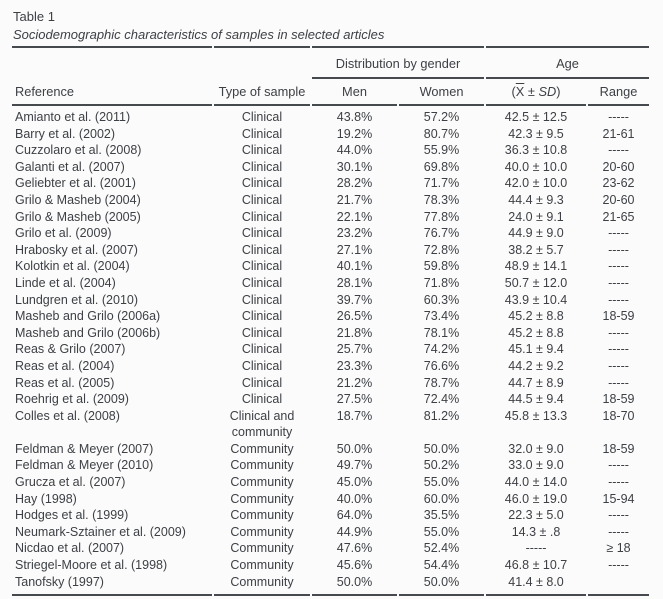  What do you see at coordinates (34, 16) in the screenshot?
I see `table-number-title: Table 1` at bounding box center [34, 16].